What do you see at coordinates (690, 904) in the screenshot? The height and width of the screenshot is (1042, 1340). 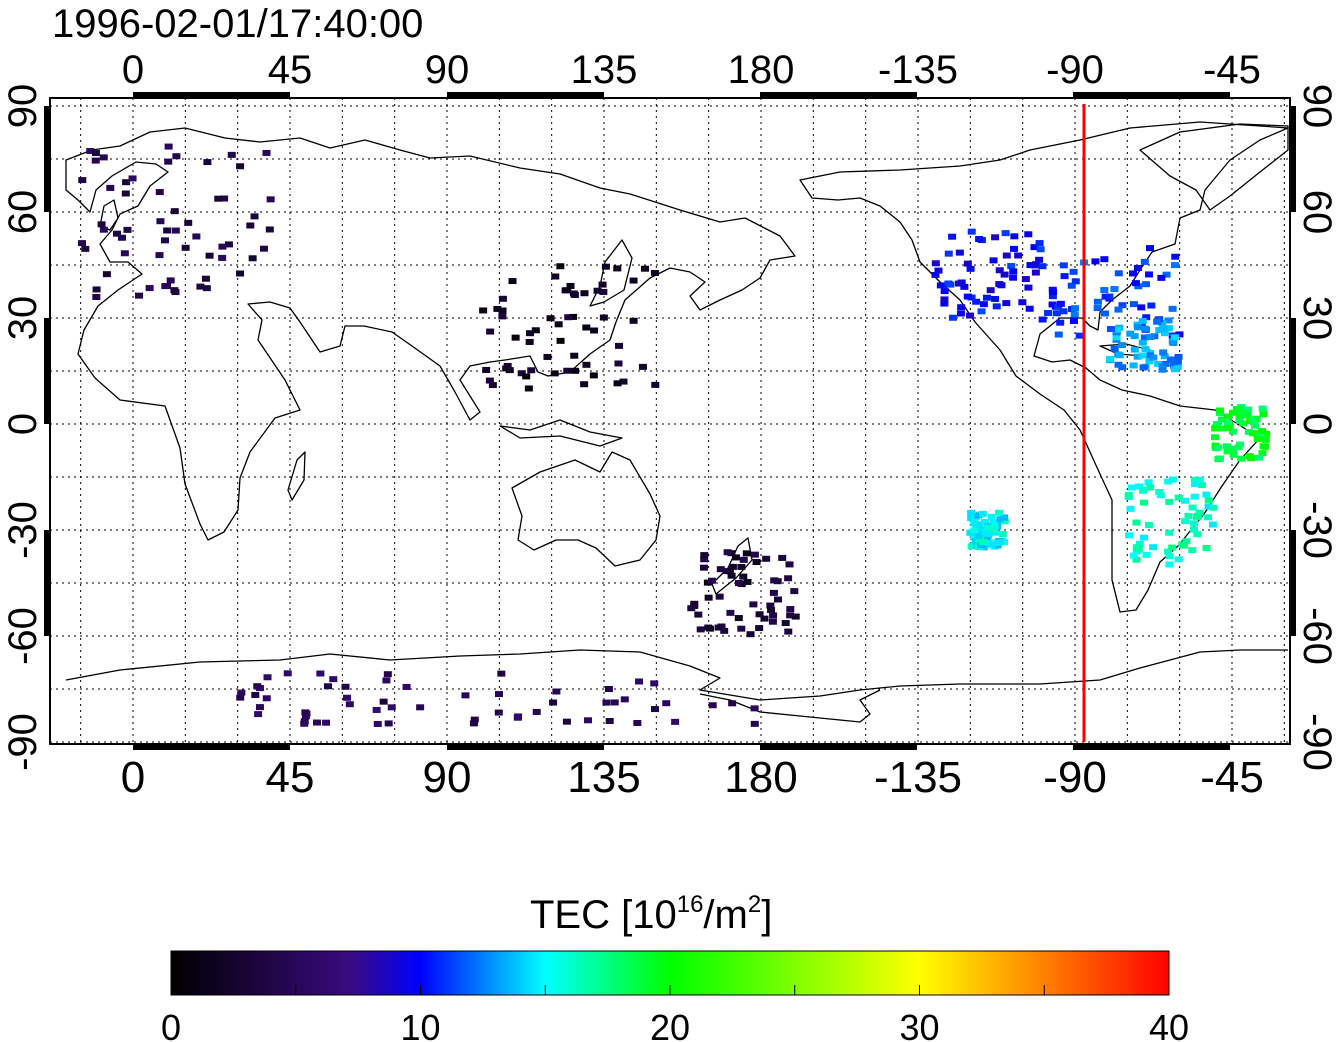 I see `colorbar-label-sup1: 16` at bounding box center [690, 904].